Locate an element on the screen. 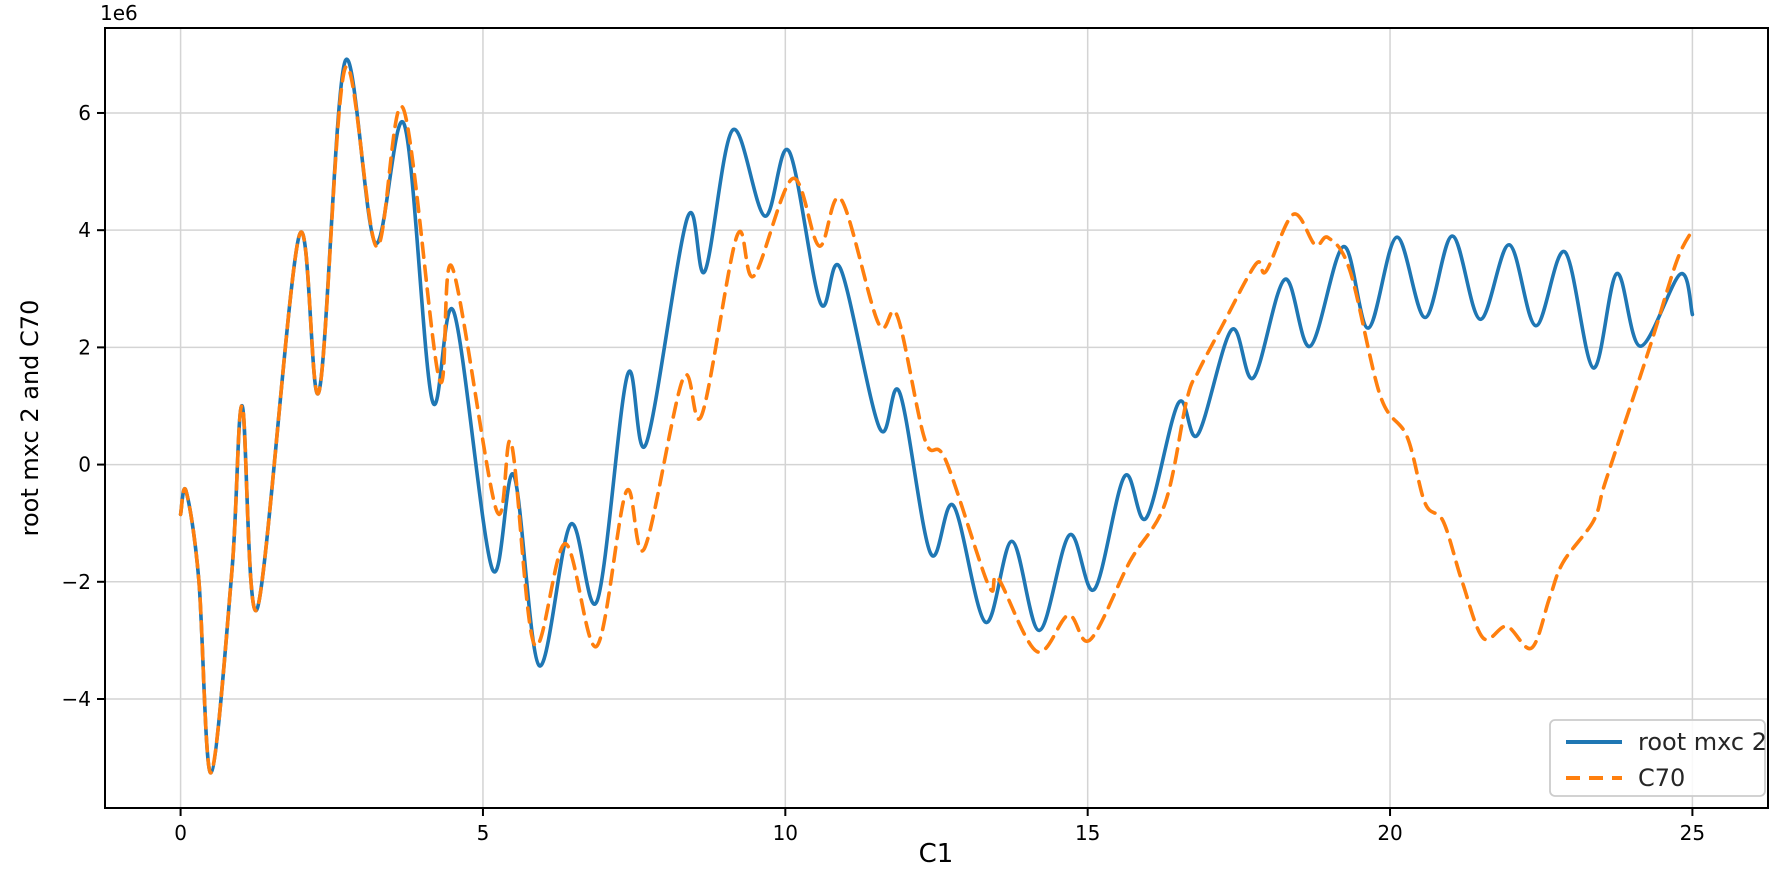  x-tick-label: 15 is located at coordinates (1087, 833).